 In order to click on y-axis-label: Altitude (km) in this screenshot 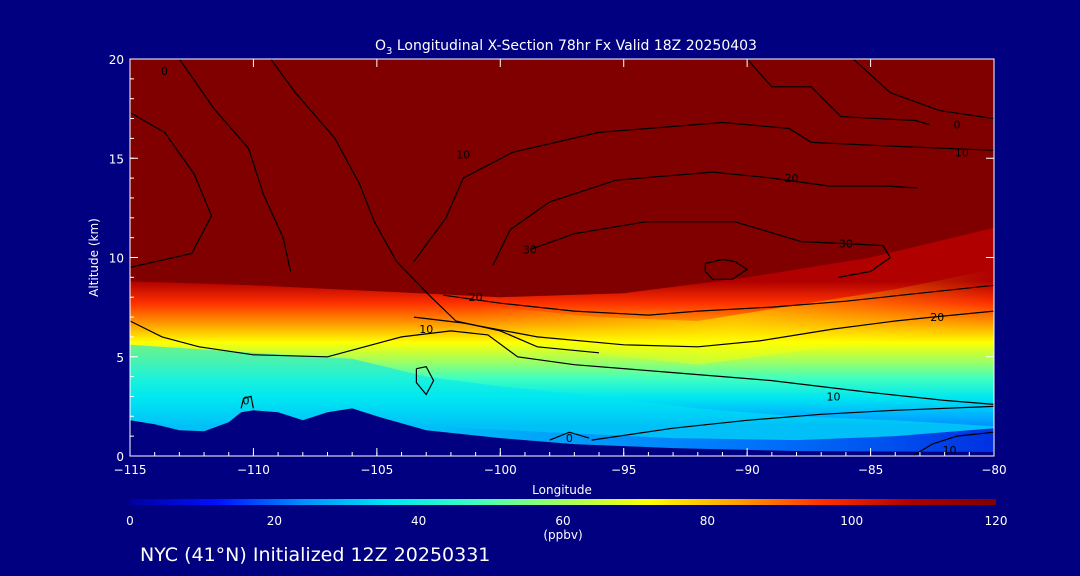, I will do `click(94, 257)`.